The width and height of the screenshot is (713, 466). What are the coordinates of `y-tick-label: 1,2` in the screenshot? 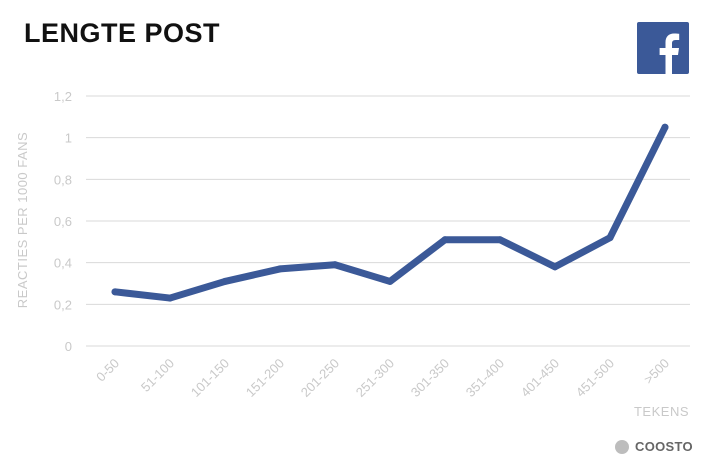 It's located at (63, 96).